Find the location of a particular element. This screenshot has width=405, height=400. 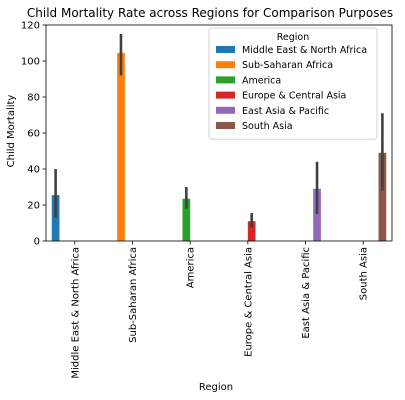

x-tick-label: Sub-Saharan Africa is located at coordinates (133, 295).